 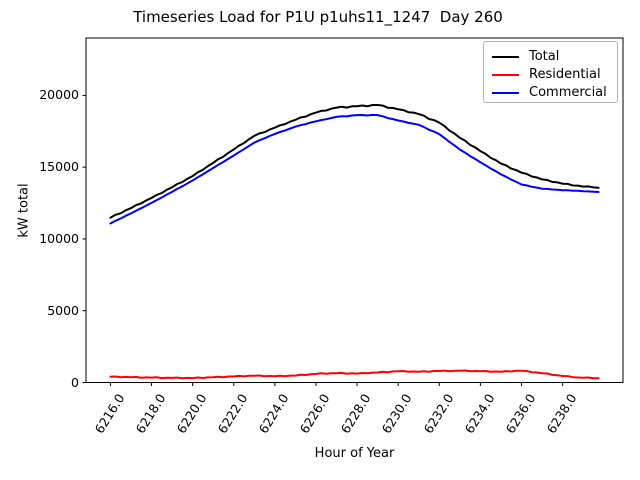 What do you see at coordinates (354, 374) in the screenshot?
I see `series-line-residential` at bounding box center [354, 374].